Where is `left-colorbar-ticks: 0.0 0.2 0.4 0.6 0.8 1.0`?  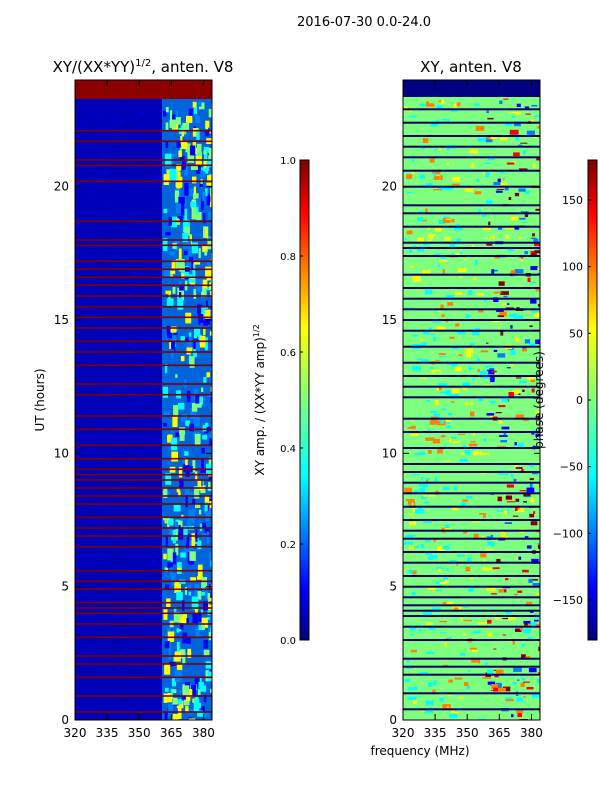 left-colorbar-ticks: 0.0 0.2 0.4 0.6 0.8 1.0 is located at coordinates (291, 401).